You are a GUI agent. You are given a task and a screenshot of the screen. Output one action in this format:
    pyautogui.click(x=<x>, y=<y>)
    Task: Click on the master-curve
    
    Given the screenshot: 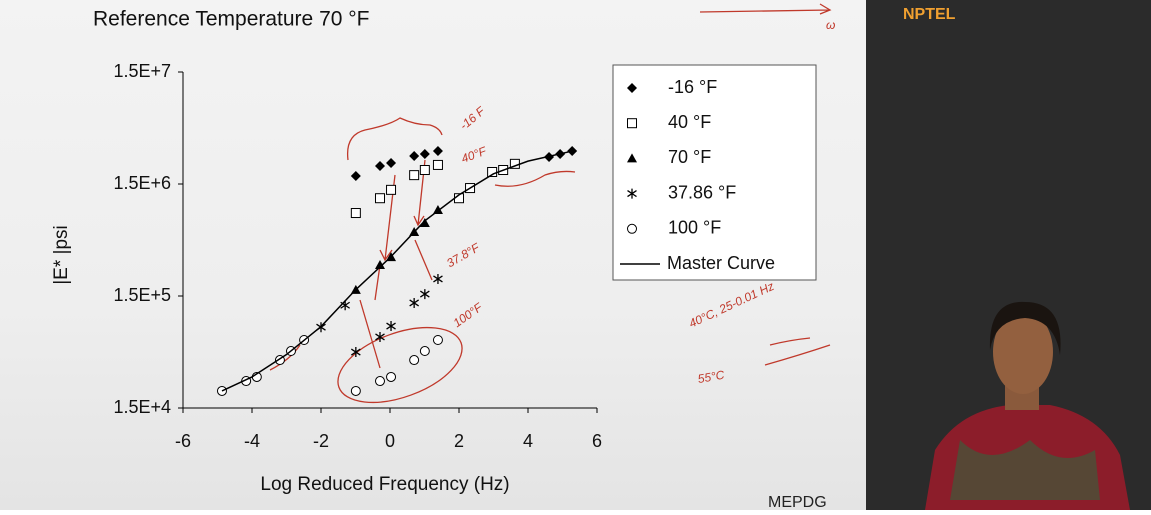 What is the action you would take?
    pyautogui.click(x=397, y=271)
    